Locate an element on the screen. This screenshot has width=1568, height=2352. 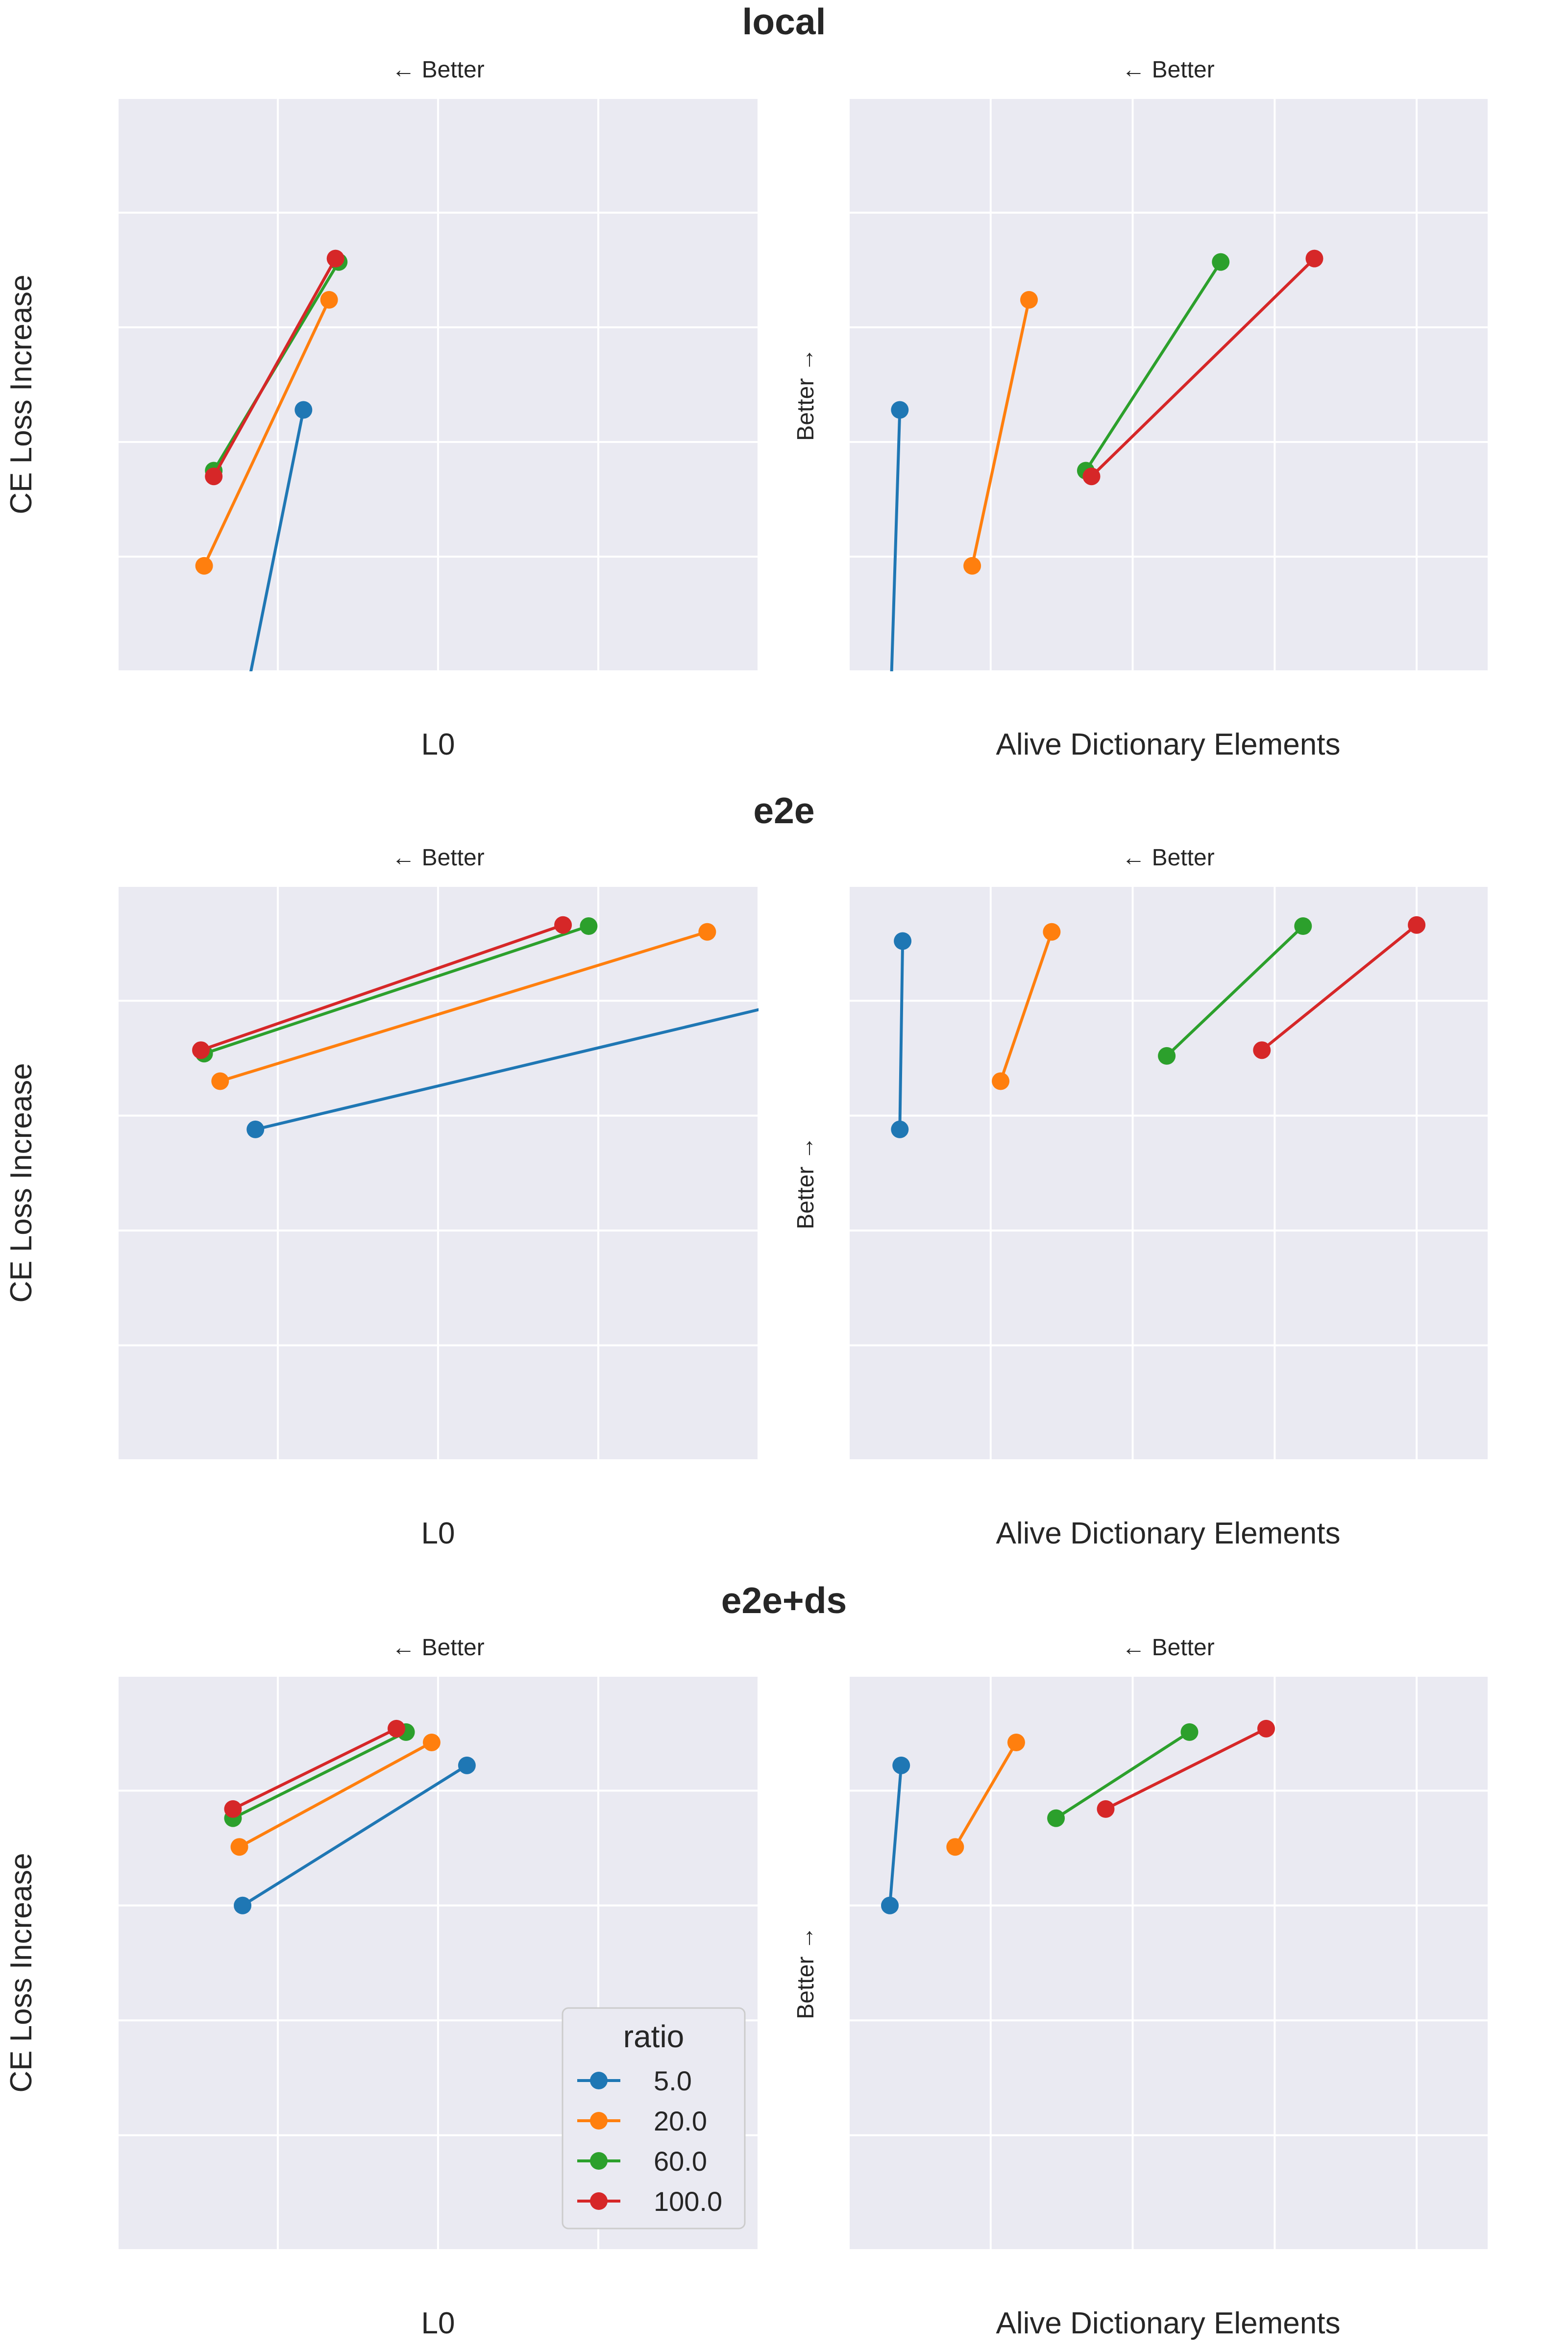
panel-e2e-l0: L0 CE Loss Increase ← Better is located at coordinates (382, 1197).